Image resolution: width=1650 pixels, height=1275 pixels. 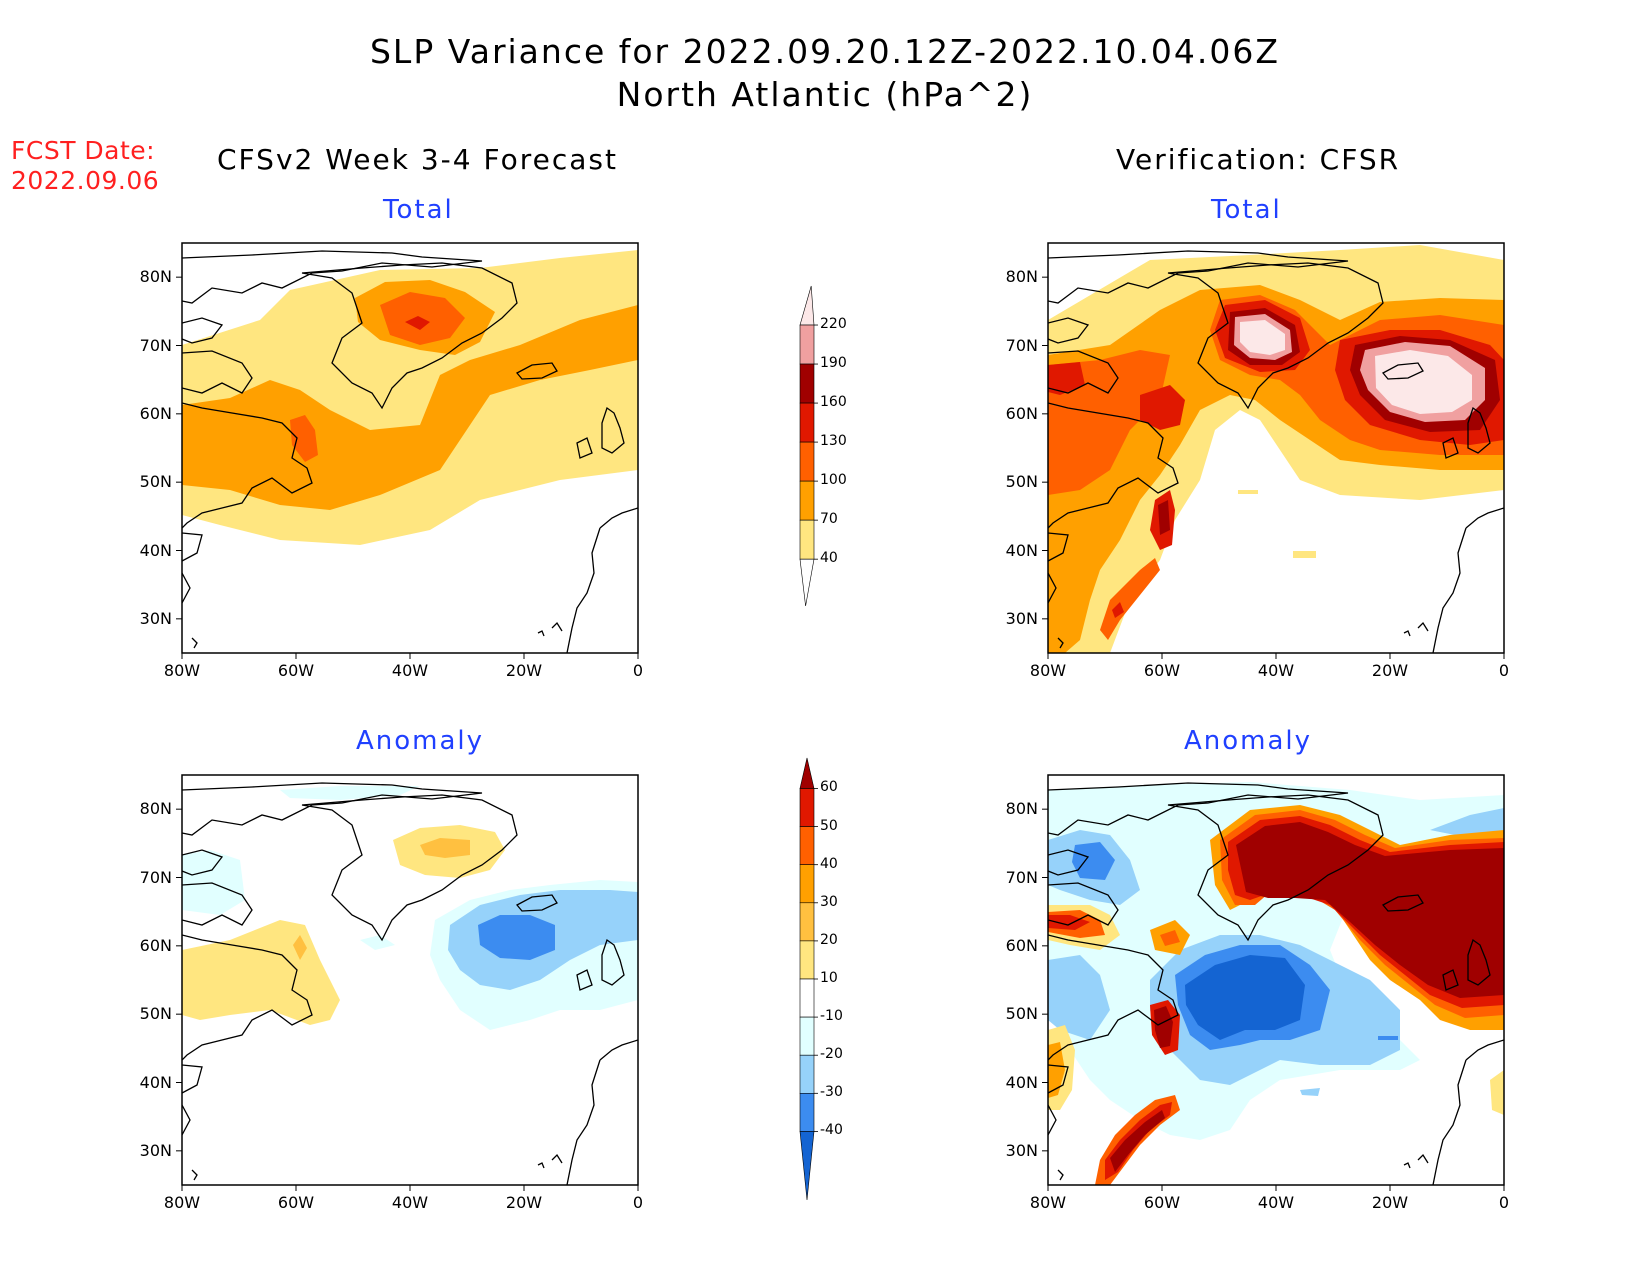 I want to click on cbar-anom-label: 60, so click(x=829, y=787).